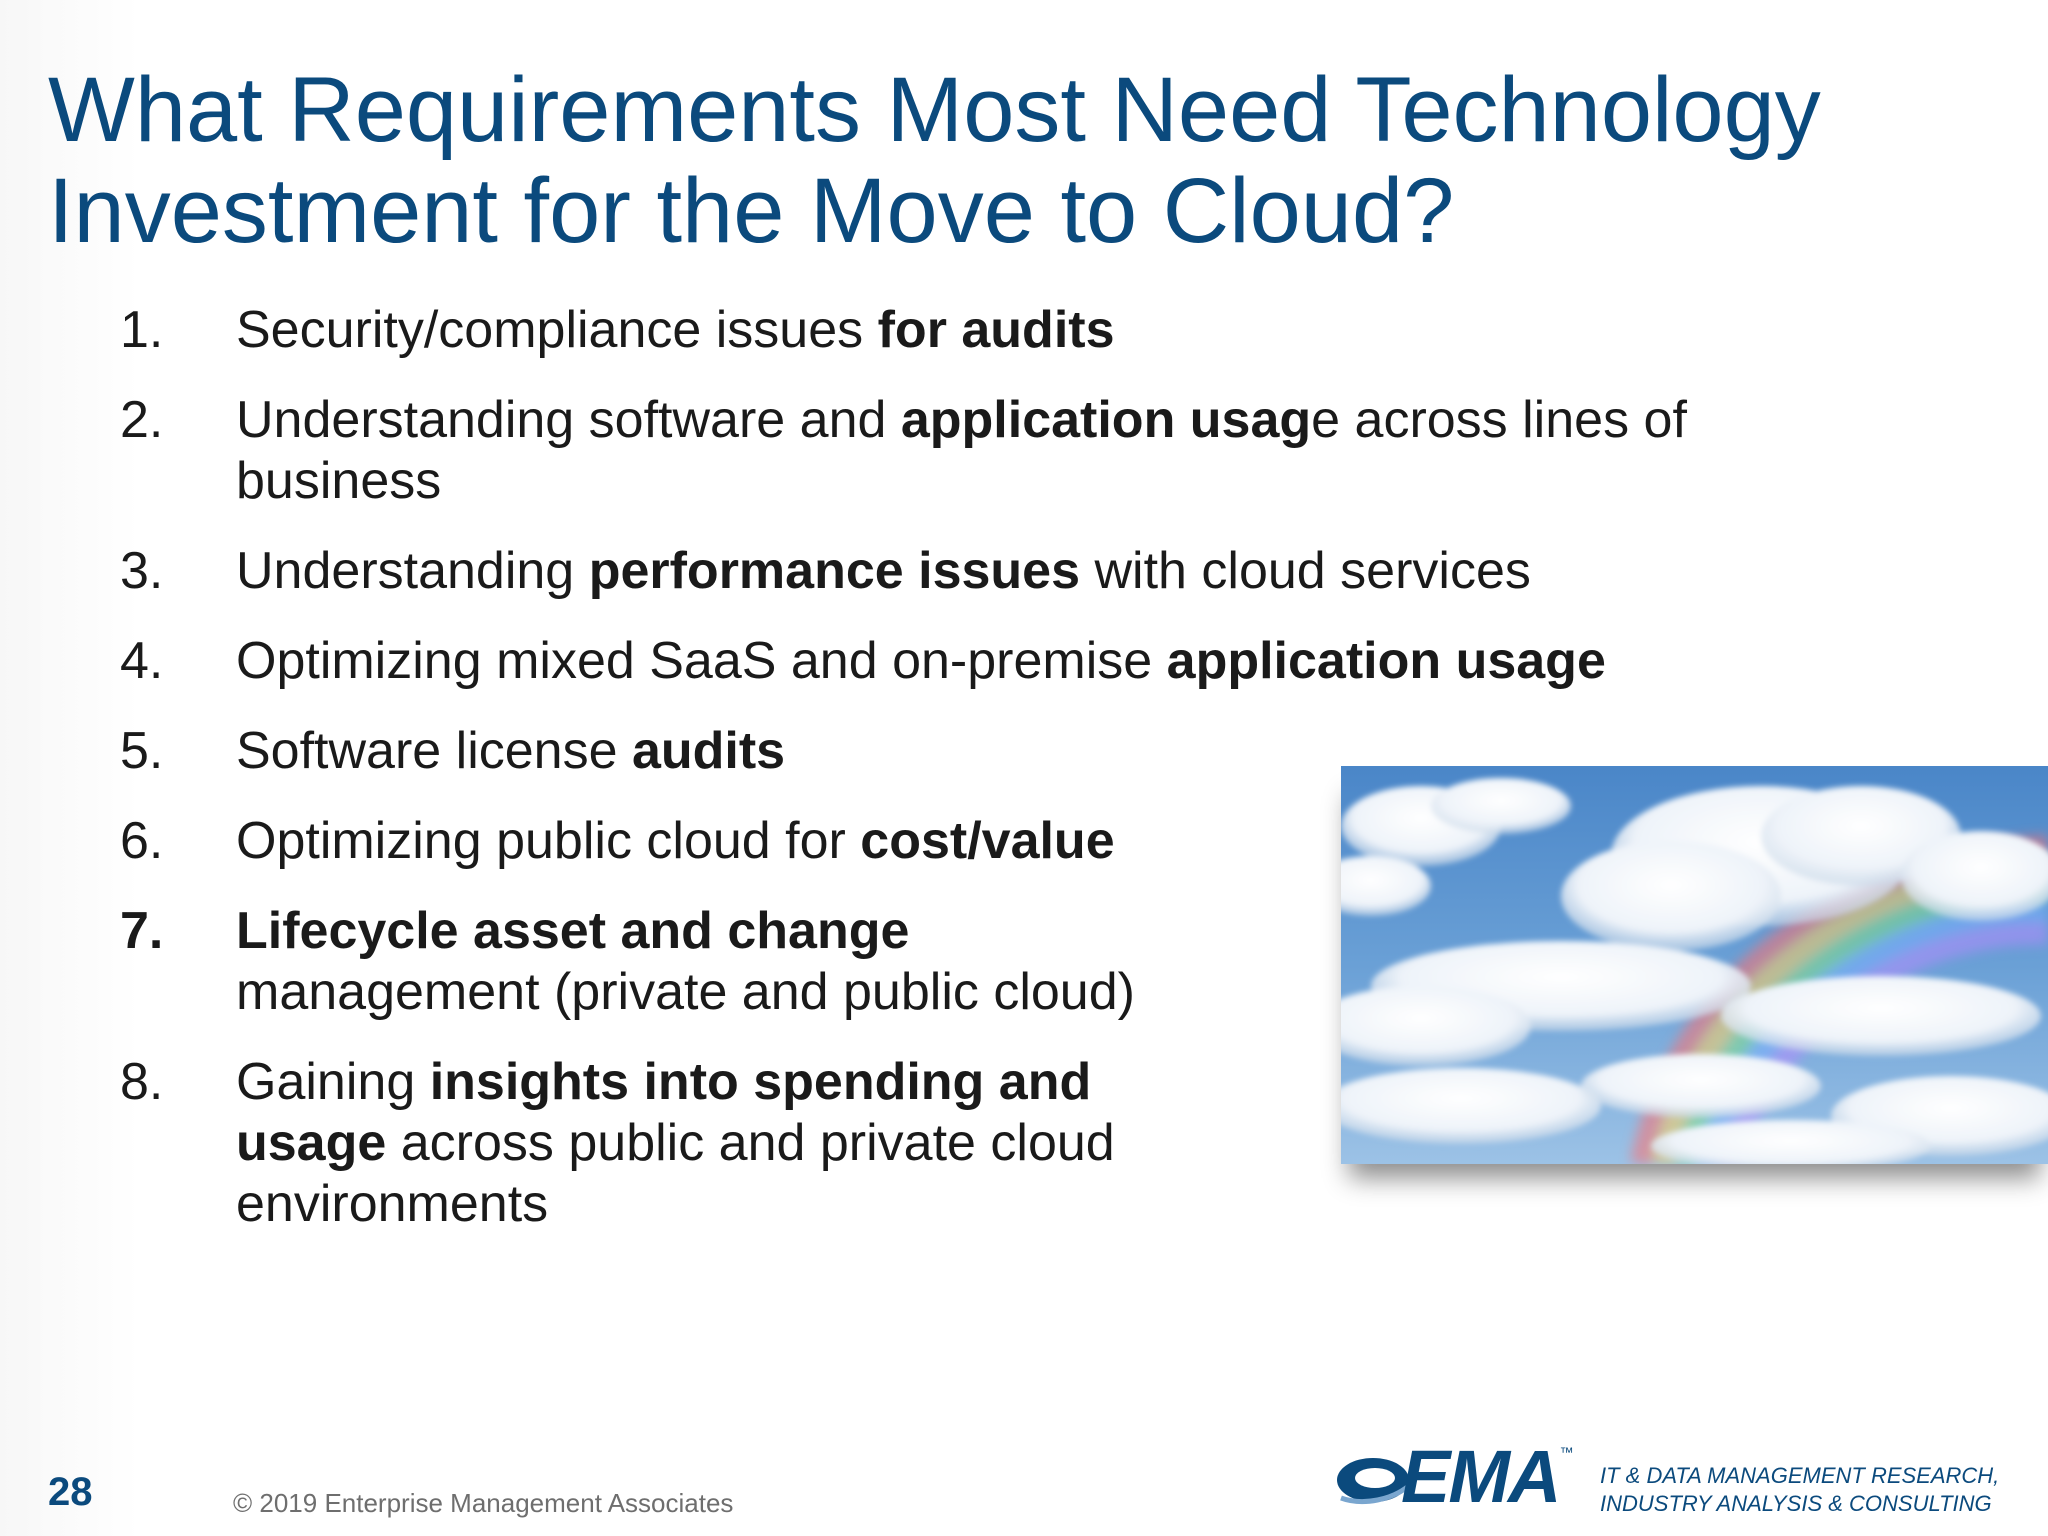 This screenshot has height=1536, width=2048. What do you see at coordinates (548, 841) in the screenshot?
I see `body-text: Optimizing public cloud for` at bounding box center [548, 841].